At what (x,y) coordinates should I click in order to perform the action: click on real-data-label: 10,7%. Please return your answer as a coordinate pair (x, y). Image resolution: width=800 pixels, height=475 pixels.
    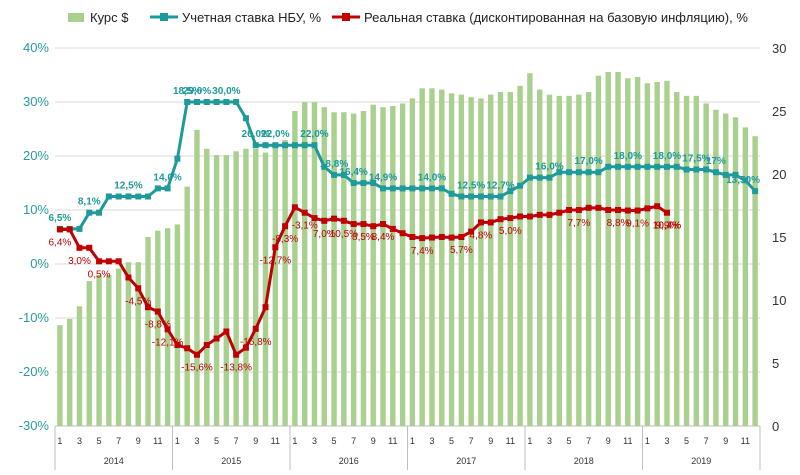
    Looking at the image, I should click on (667, 226).